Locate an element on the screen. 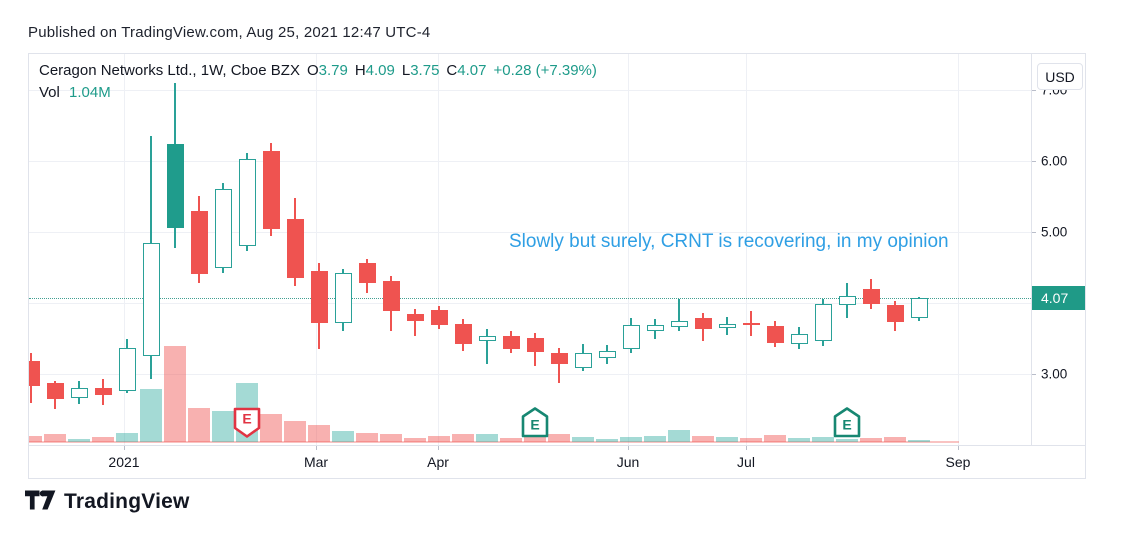  earnings-badge-down: E is located at coordinates (247, 425).